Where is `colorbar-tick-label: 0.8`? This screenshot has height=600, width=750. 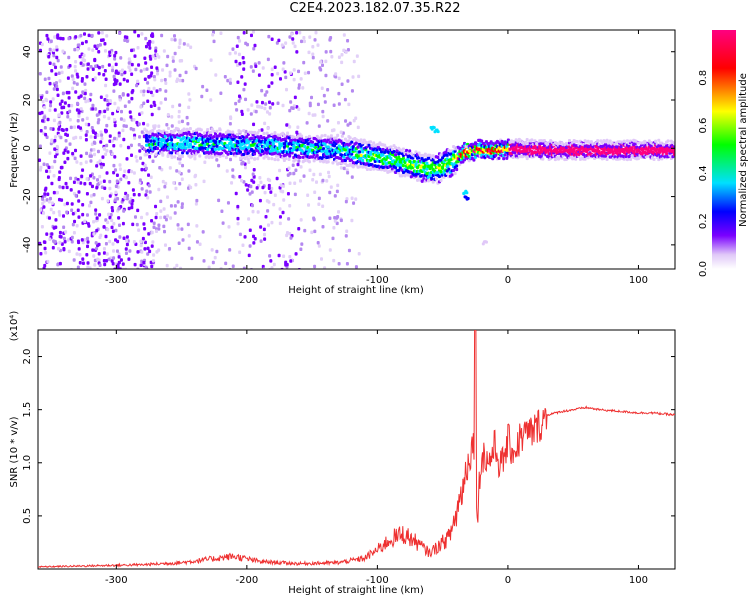
colorbar-tick-label: 0.8 is located at coordinates (703, 78).